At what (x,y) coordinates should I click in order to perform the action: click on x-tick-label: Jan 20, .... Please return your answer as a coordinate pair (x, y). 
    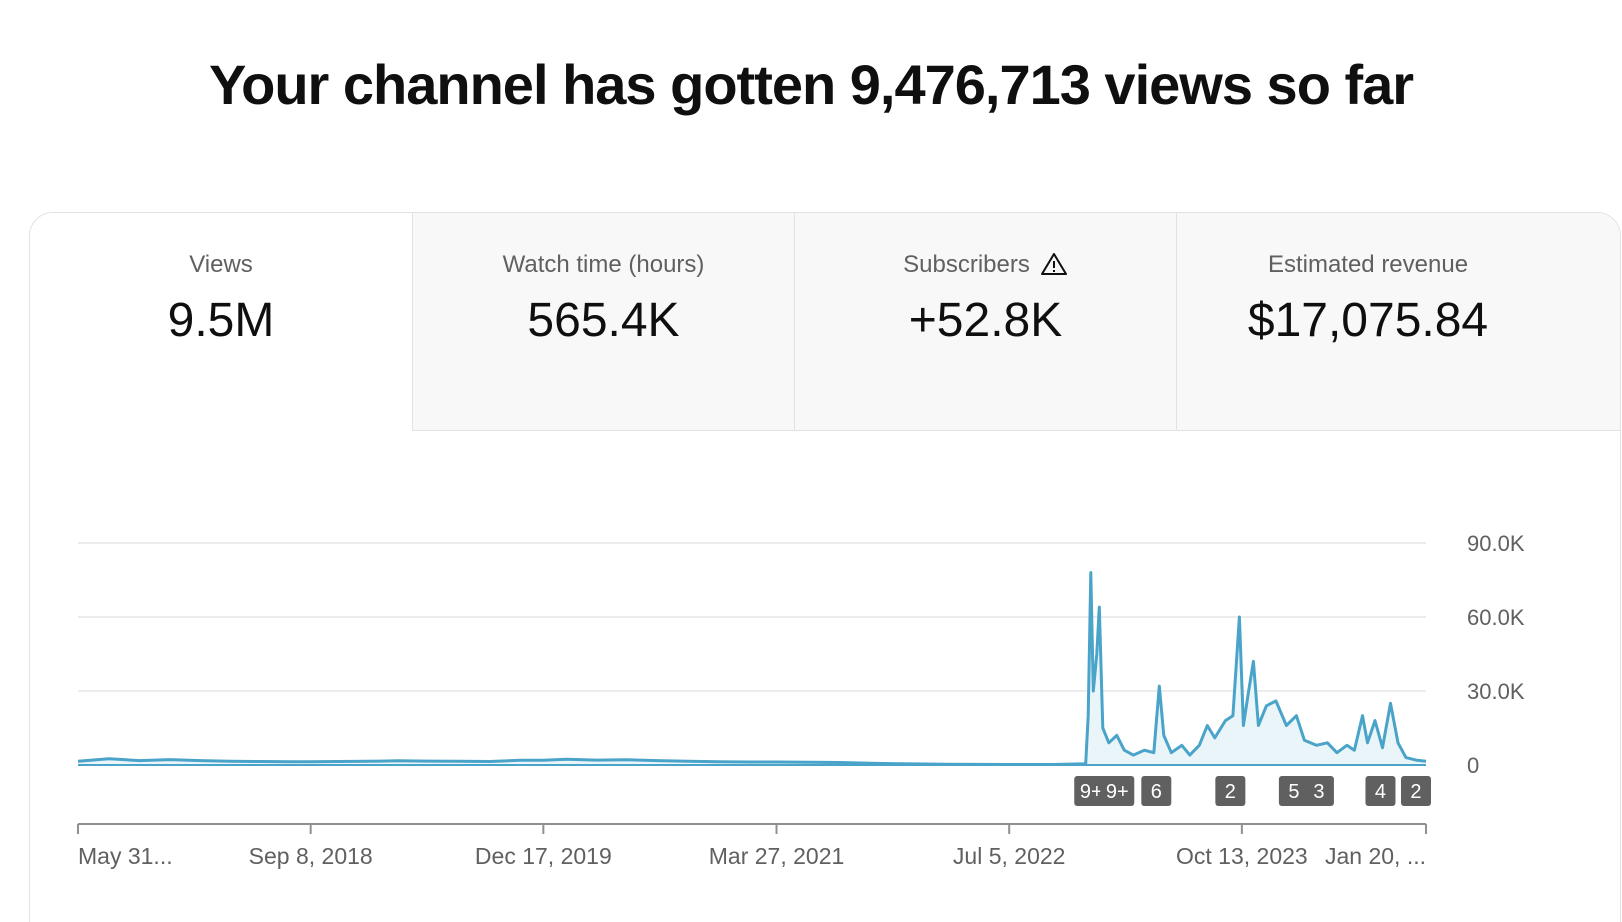
    Looking at the image, I should click on (1375, 856).